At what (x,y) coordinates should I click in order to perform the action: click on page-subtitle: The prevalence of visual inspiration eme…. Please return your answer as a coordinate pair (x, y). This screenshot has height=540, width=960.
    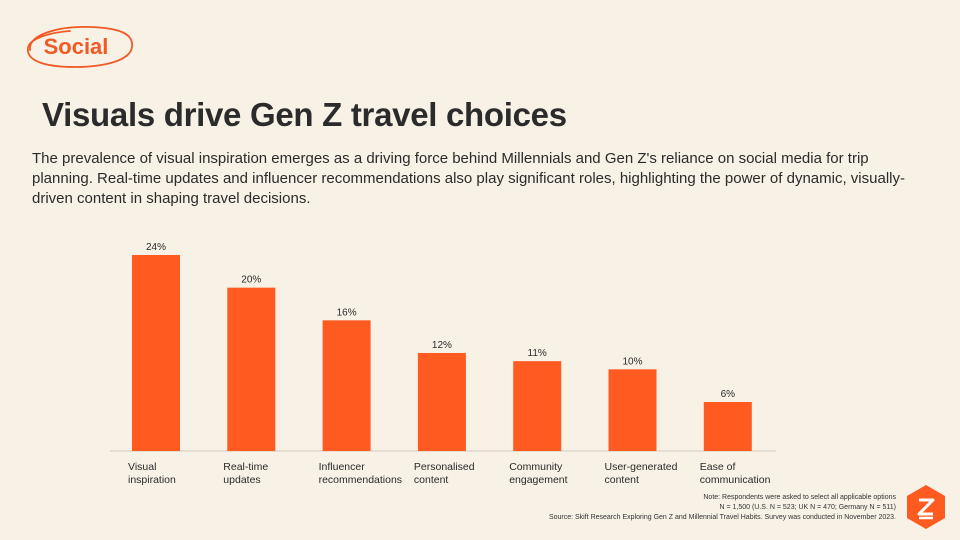
    Looking at the image, I should click on (468, 178).